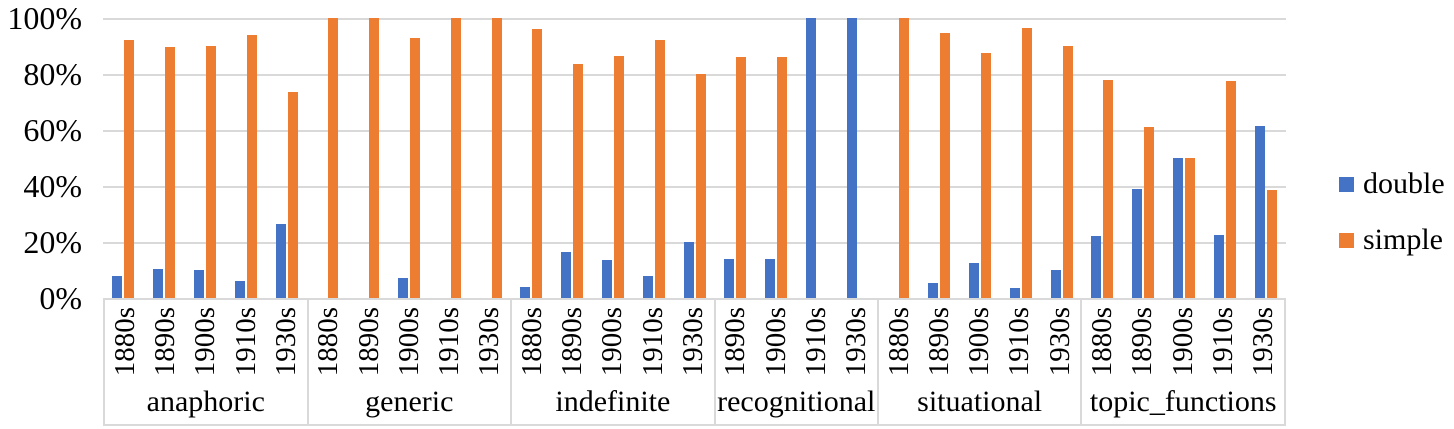 This screenshot has width=1454, height=429. I want to click on bar-simple-anaphoric-1930s, so click(292, 195).